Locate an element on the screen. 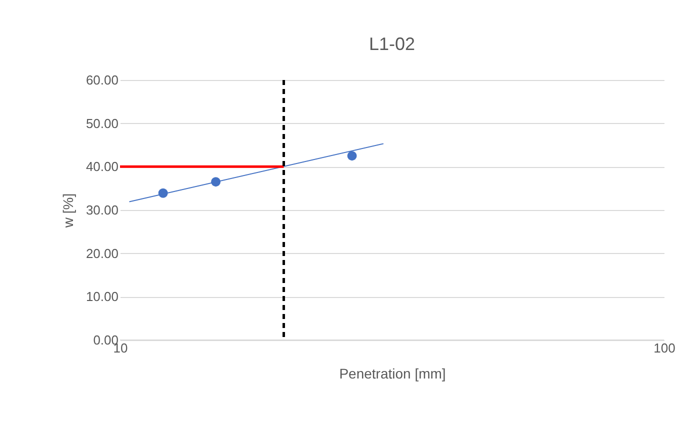 The height and width of the screenshot is (424, 683). y-tick-label: 60.00 is located at coordinates (102, 80).